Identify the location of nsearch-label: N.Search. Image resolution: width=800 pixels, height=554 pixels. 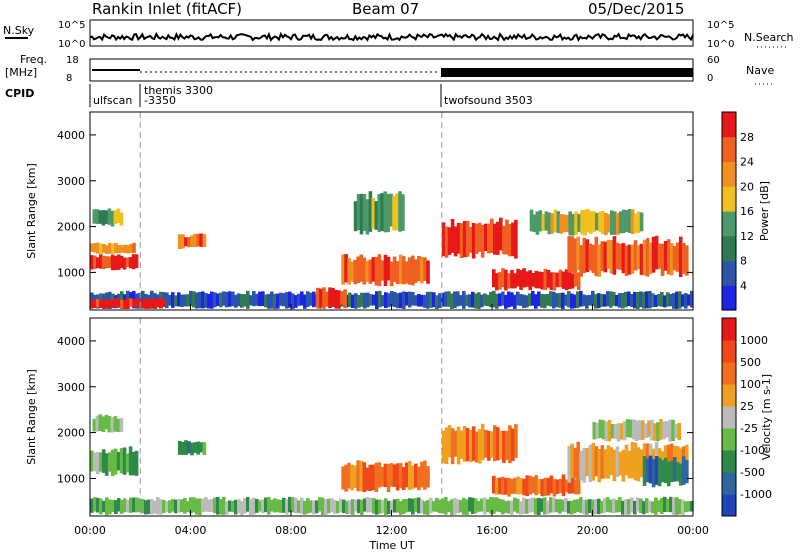
(769, 37).